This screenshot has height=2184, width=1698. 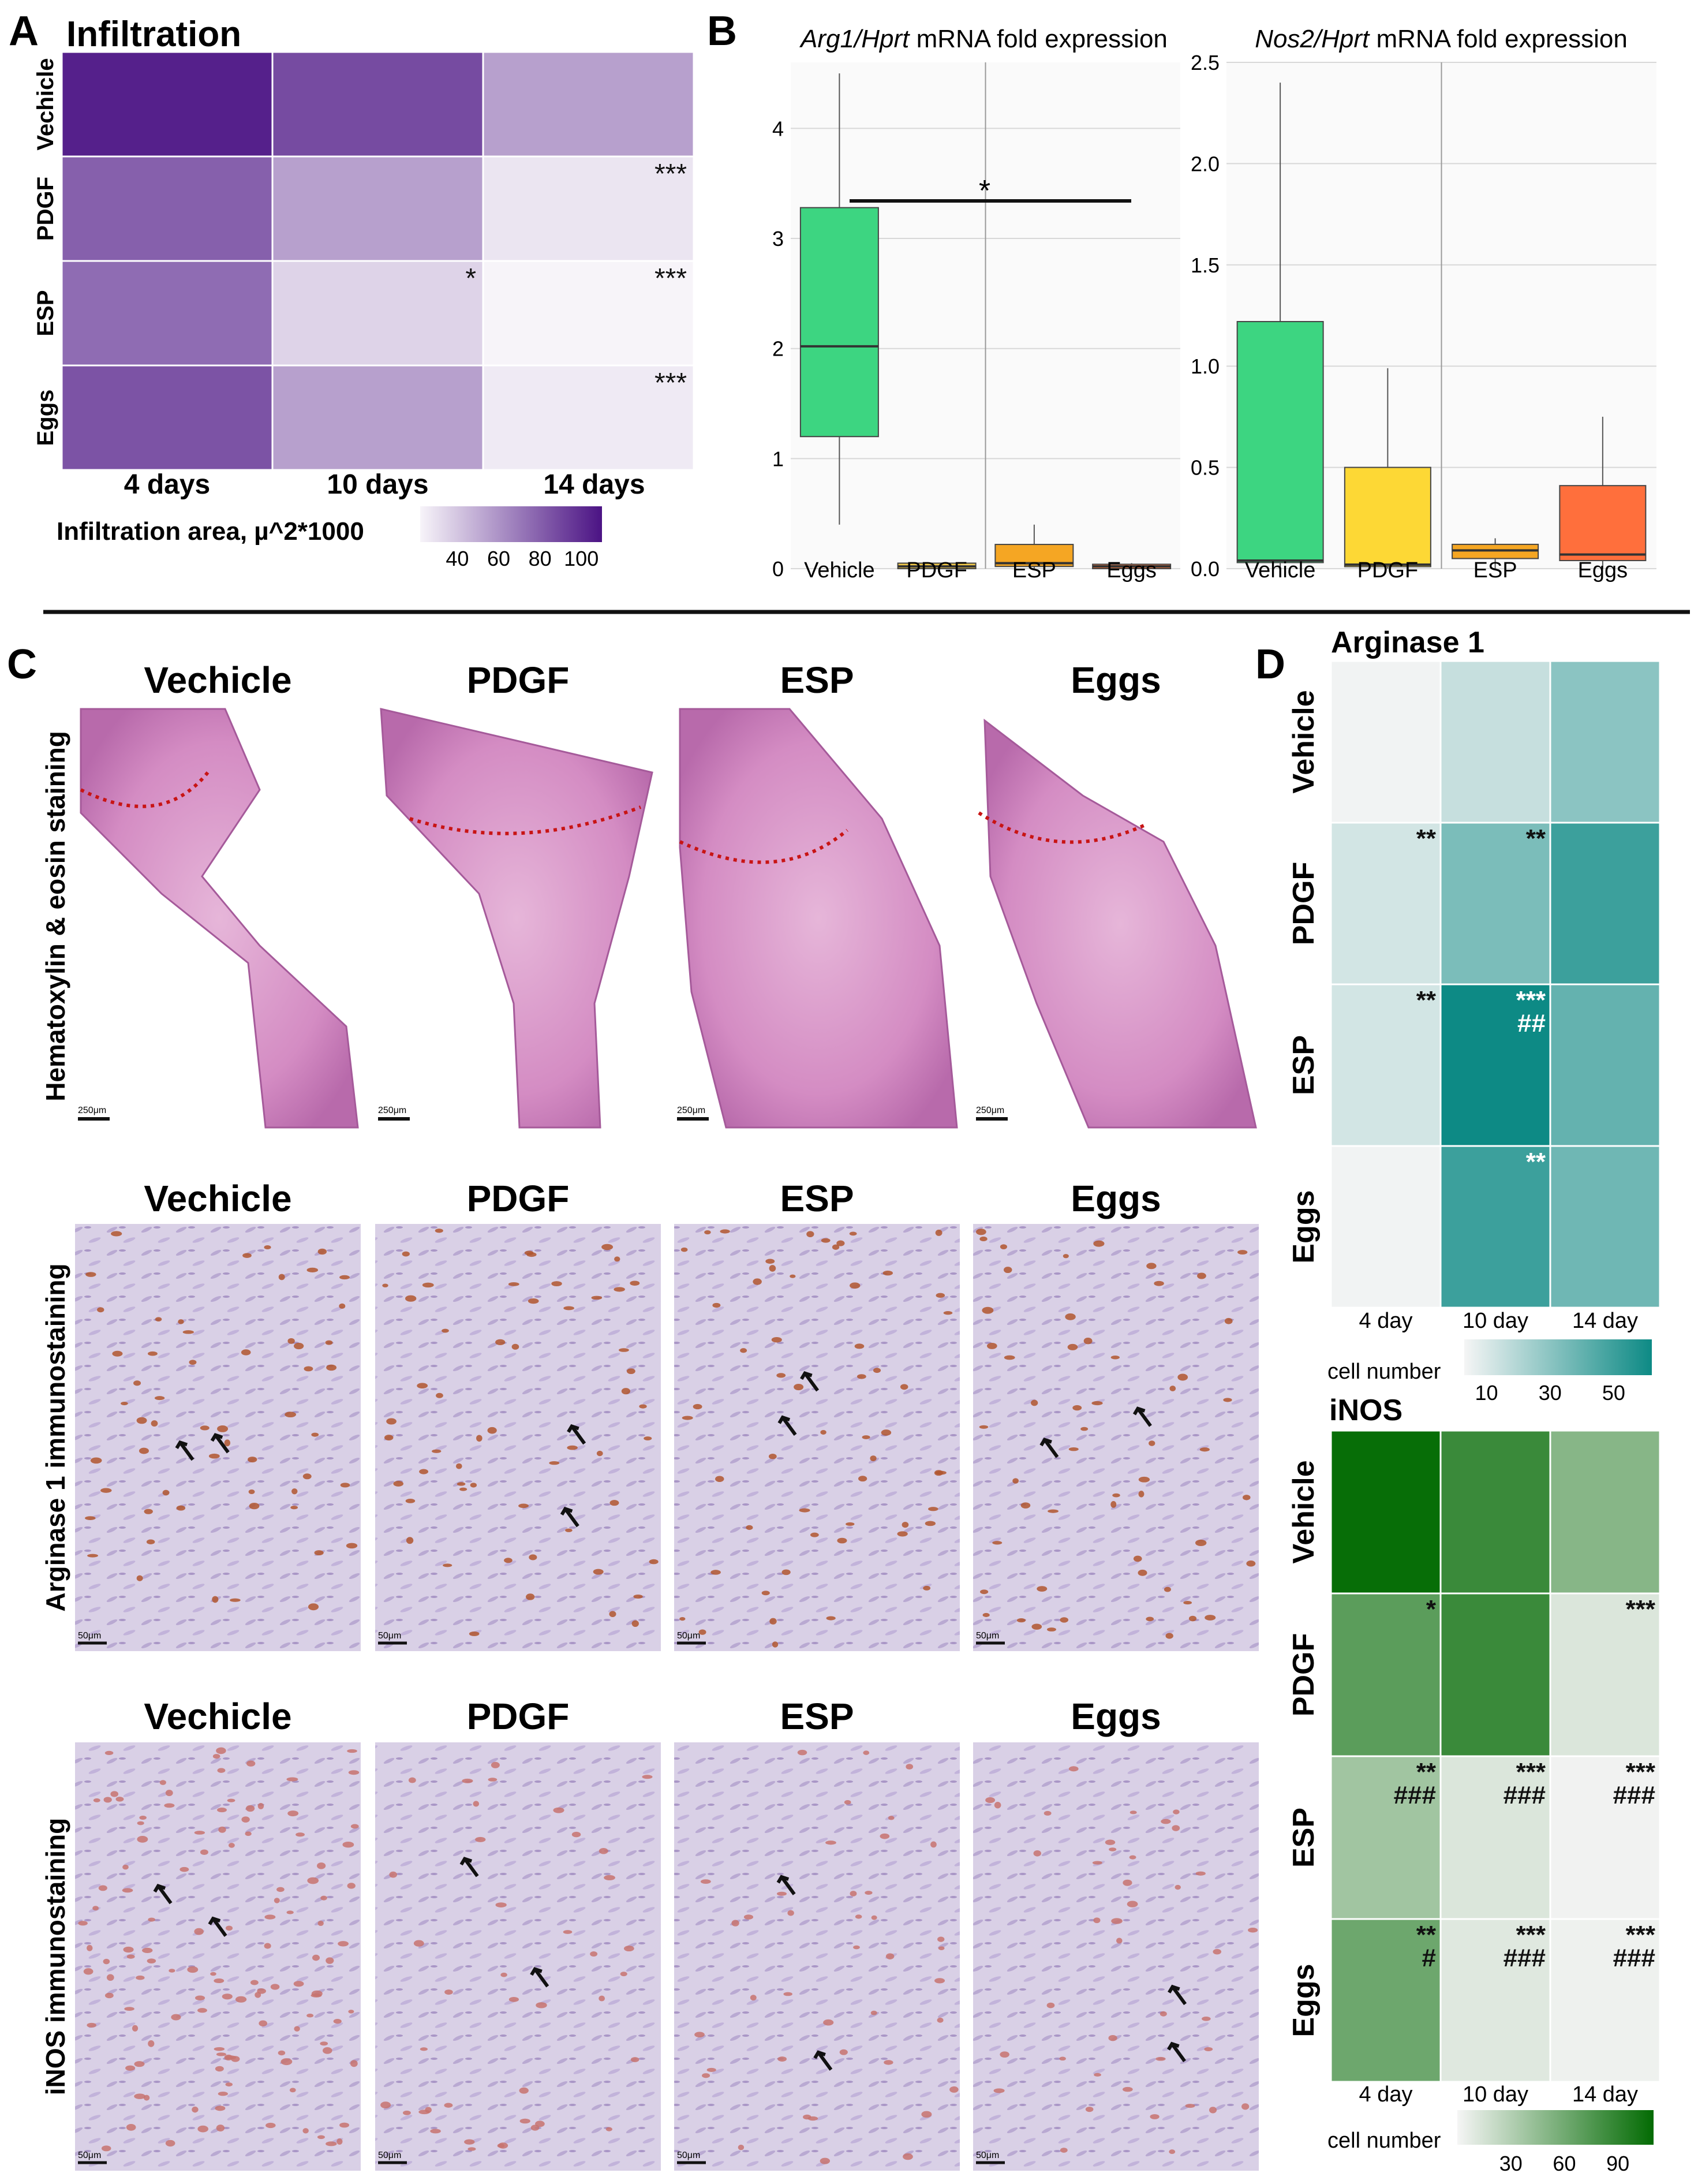 I want to click on row-label: PDGF, so click(x=1304, y=903).